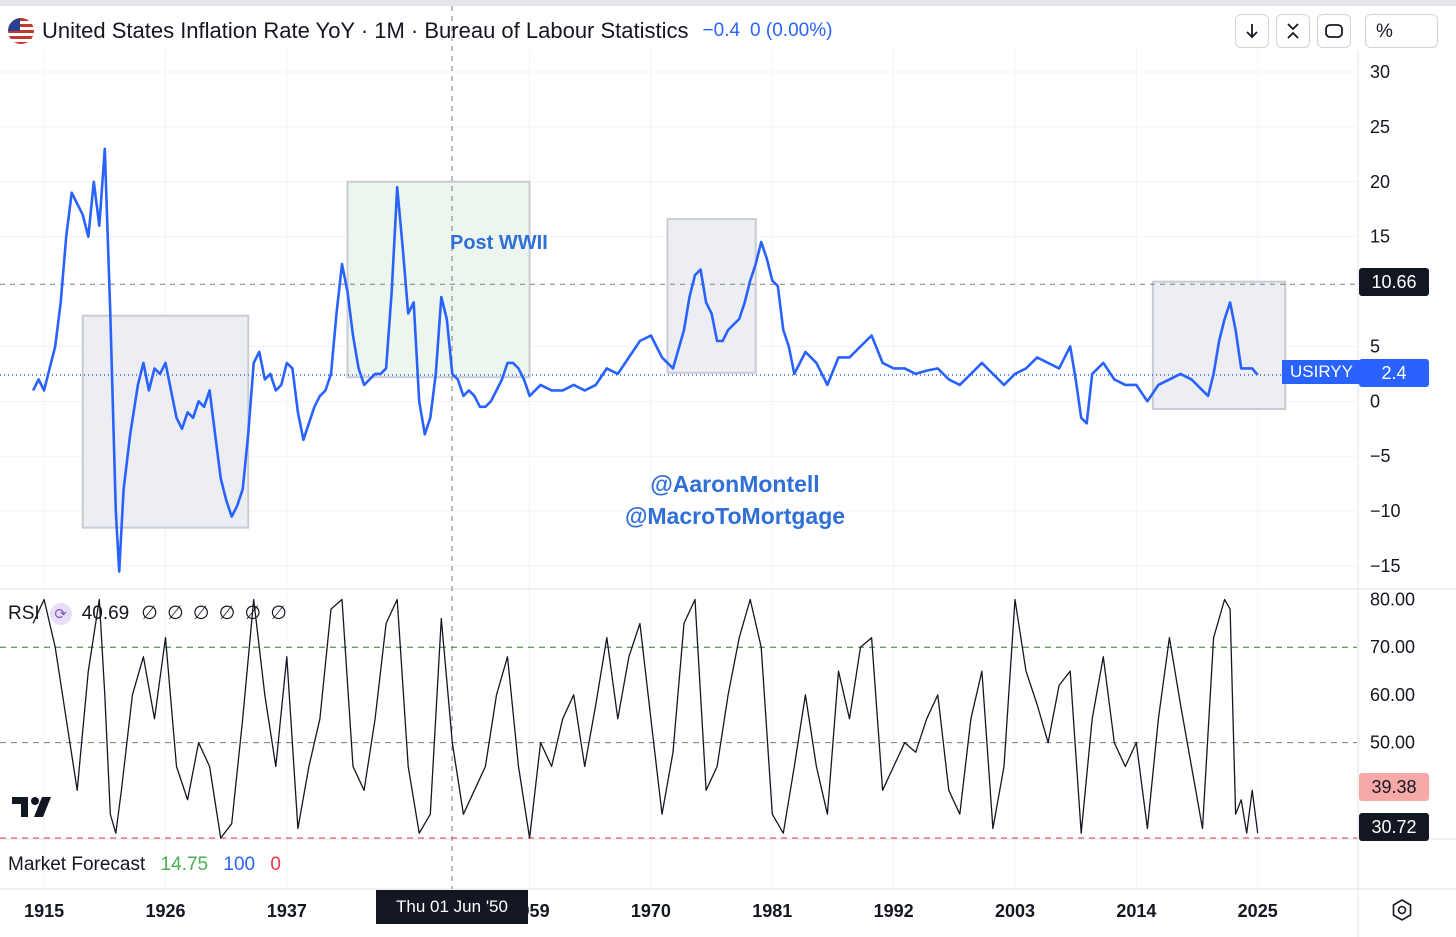 This screenshot has width=1456, height=937. Describe the element at coordinates (165, 911) in the screenshot. I see `x-tick-1: 1926` at that location.